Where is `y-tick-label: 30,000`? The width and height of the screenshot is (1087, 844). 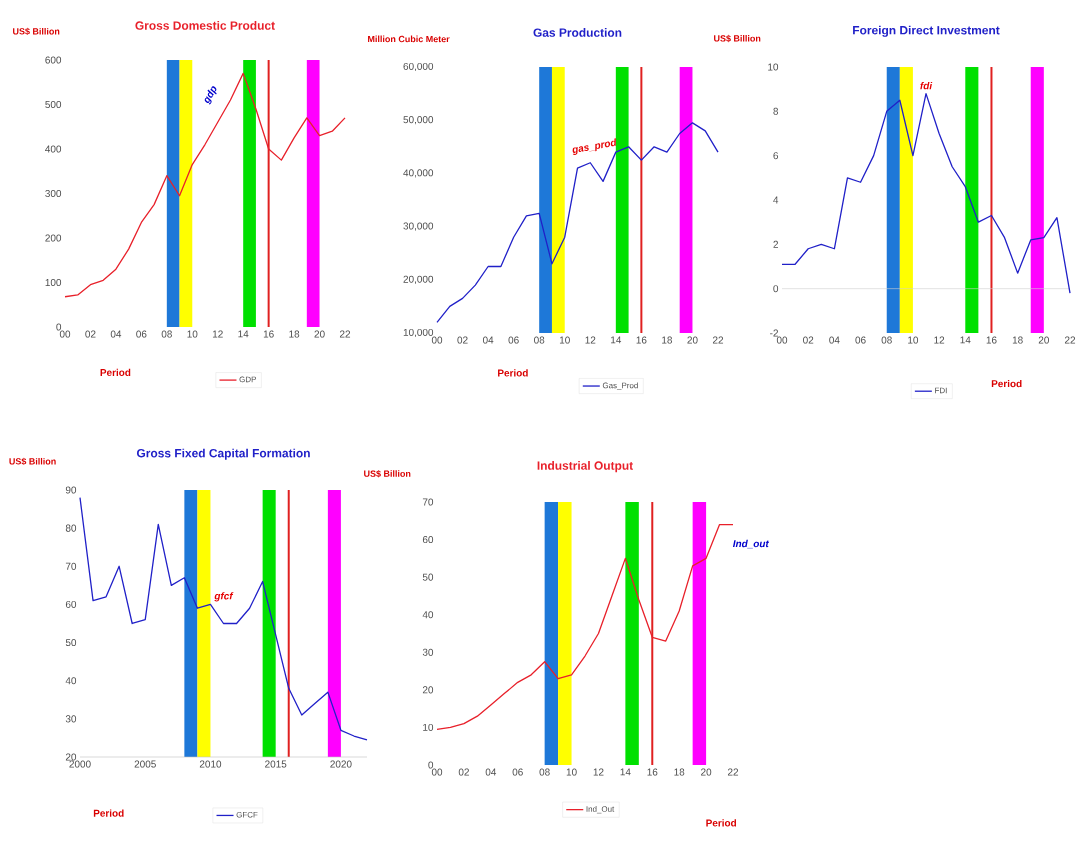 y-tick-label: 30,000 is located at coordinates (418, 226).